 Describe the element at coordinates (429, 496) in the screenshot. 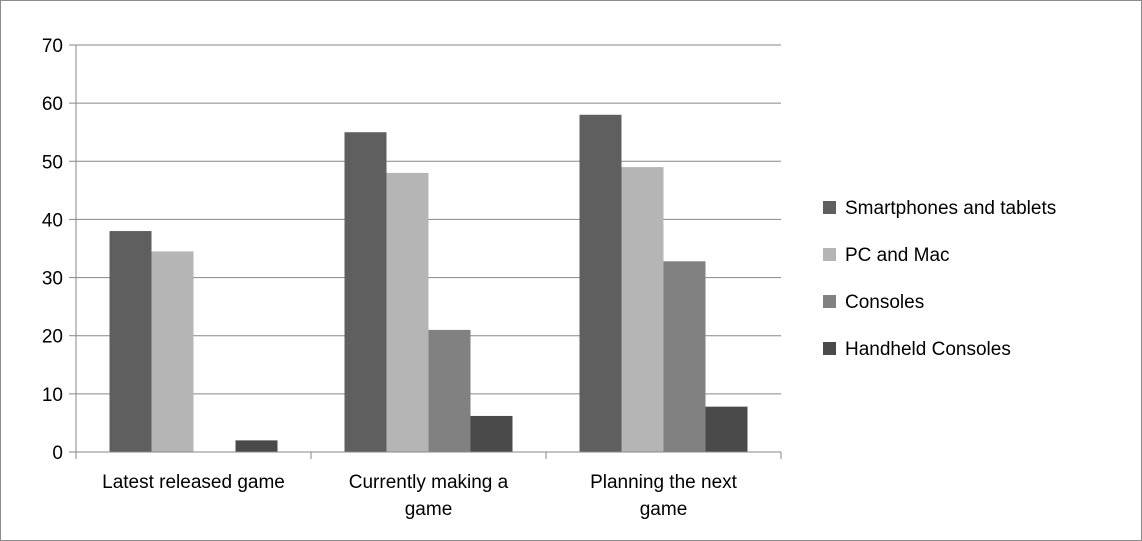

I see `category-label: Currently making a game` at that location.